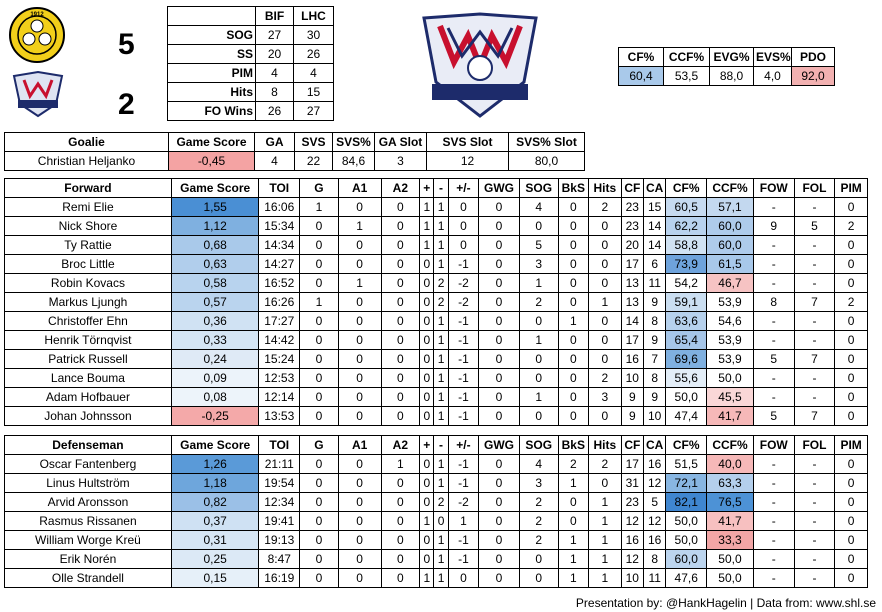 The image size is (882, 612). What do you see at coordinates (126, 44) in the screenshot?
I see `home-score: 5` at bounding box center [126, 44].